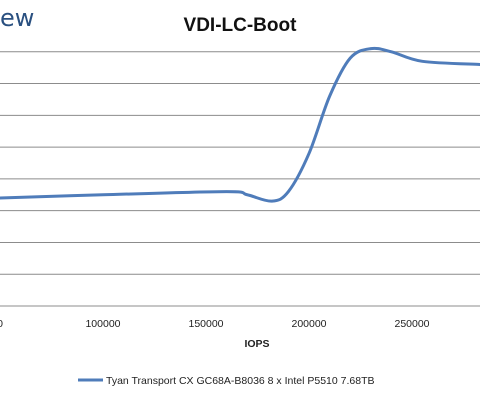 The width and height of the screenshot is (480, 401). I want to click on x-tick-label: 250000, so click(411, 324).